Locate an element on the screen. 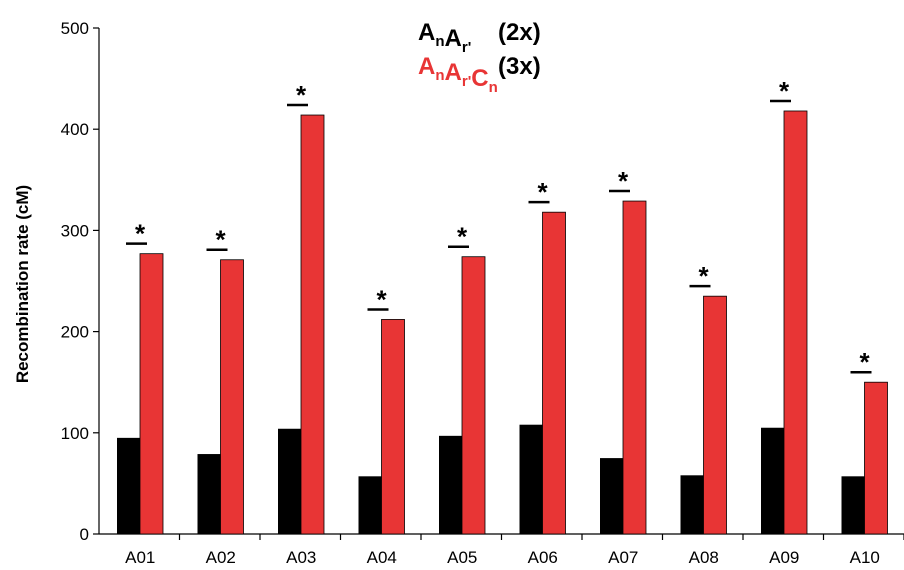 The height and width of the screenshot is (570, 904). legend-entry-triploid: AnAr'Cn is located at coordinates (458, 74).